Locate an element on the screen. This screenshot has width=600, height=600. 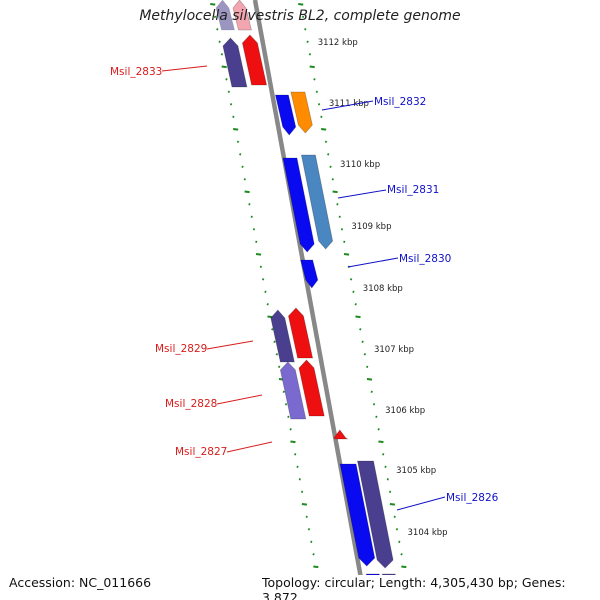
kbp-label: 3112 kbp is located at coordinates (338, 43).